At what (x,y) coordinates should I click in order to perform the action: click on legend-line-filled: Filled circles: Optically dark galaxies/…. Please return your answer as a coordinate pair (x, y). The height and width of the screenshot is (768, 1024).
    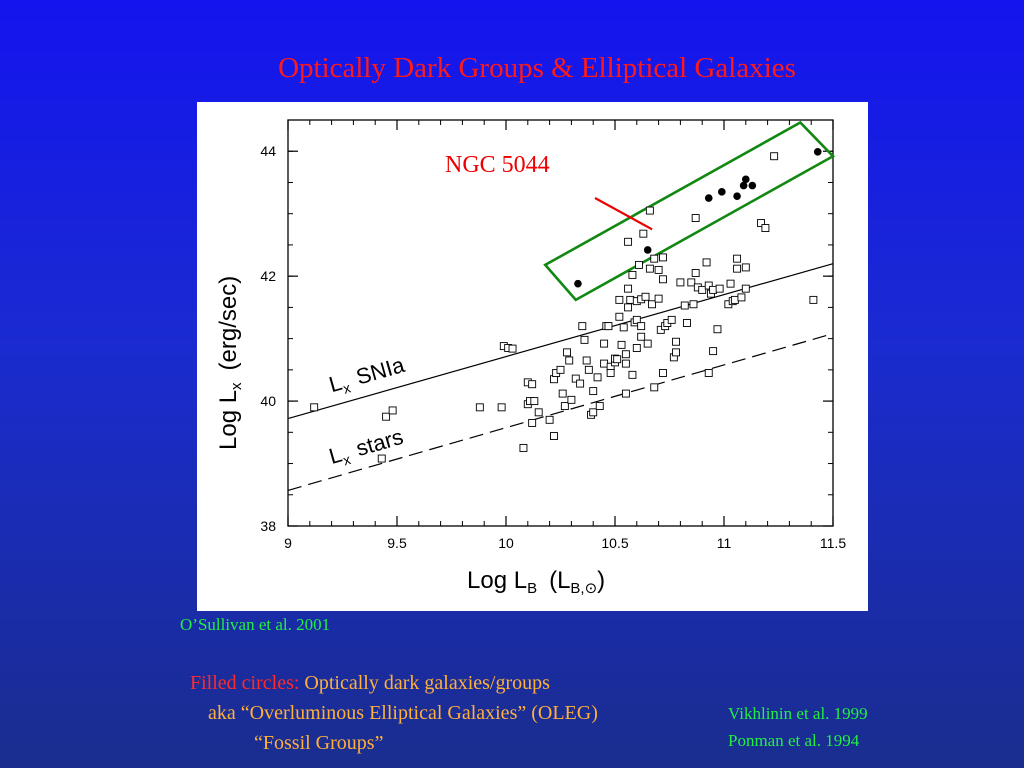
    Looking at the image, I should click on (394, 683).